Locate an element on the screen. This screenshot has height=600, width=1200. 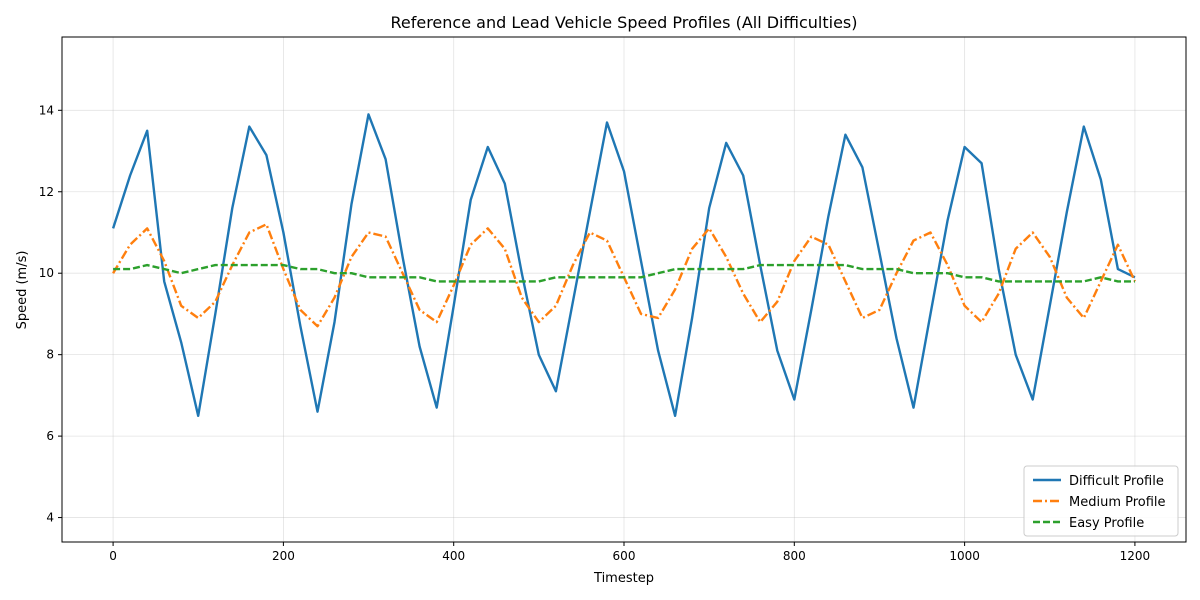
legend-box is located at coordinates (1101, 501).